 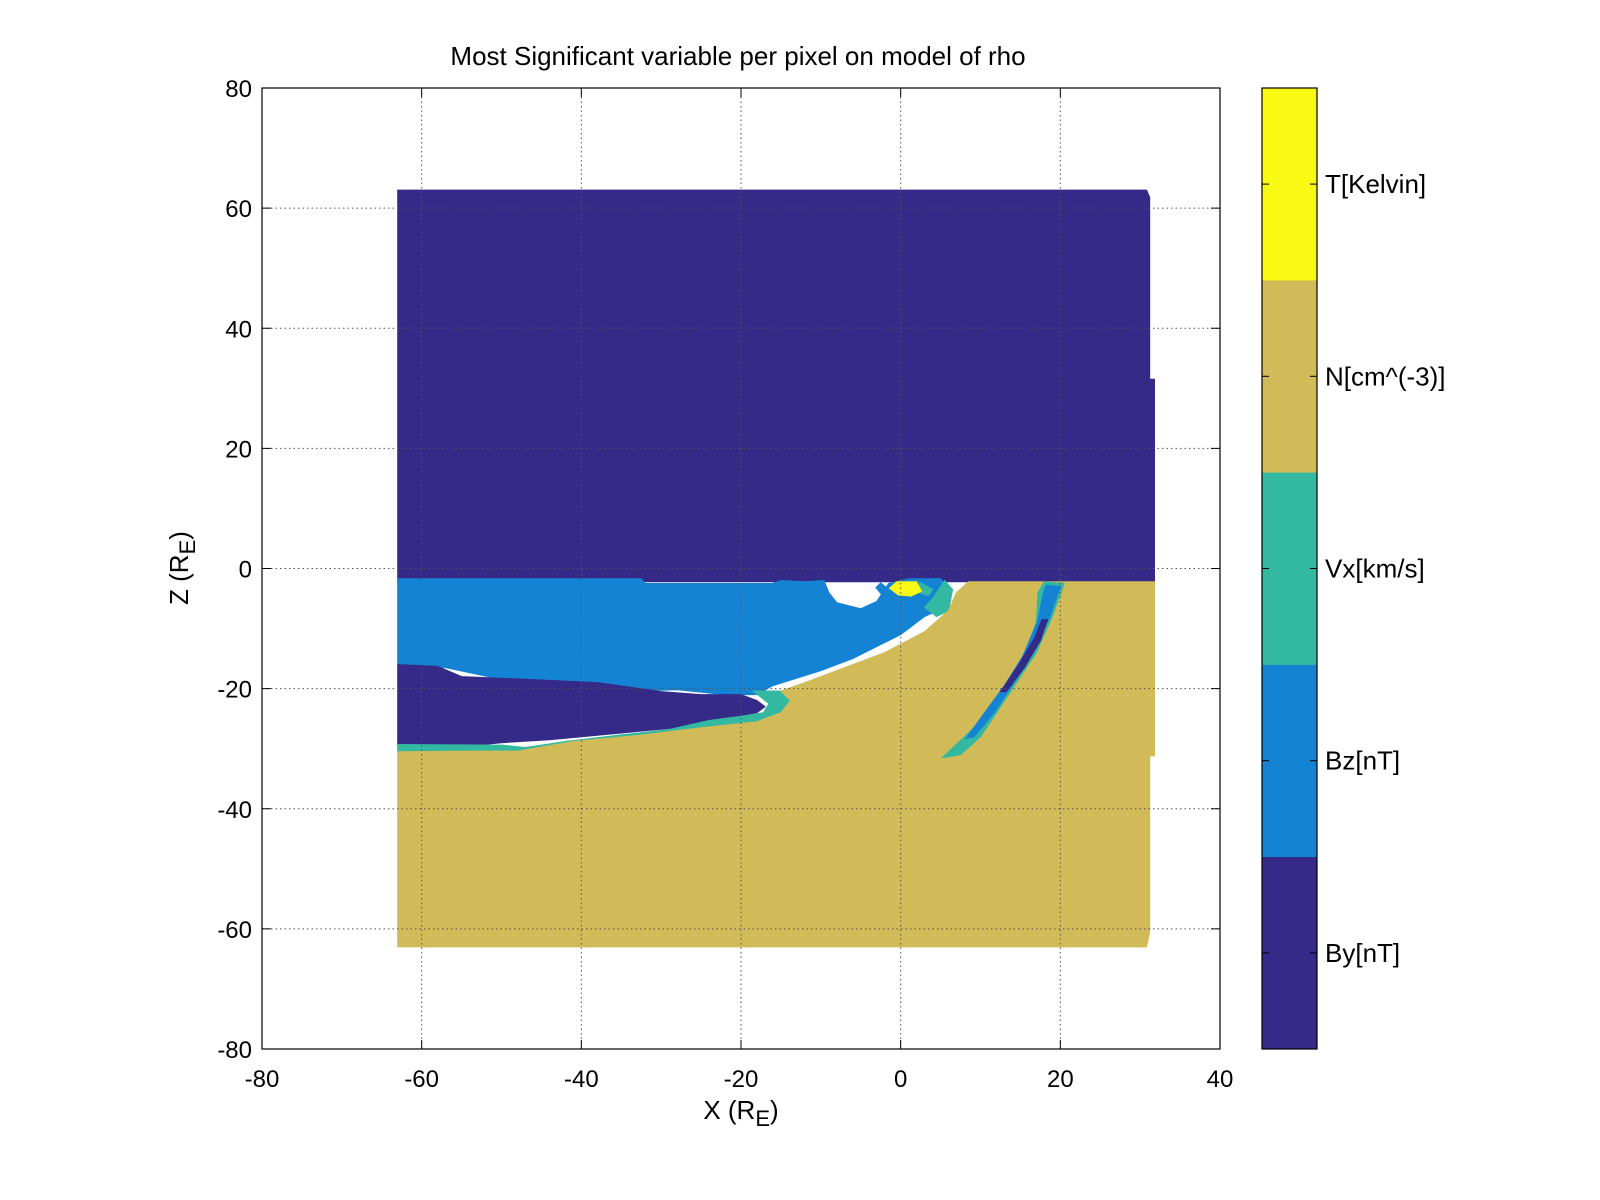 I want to click on y-tick-label: -40, so click(x=234, y=810).